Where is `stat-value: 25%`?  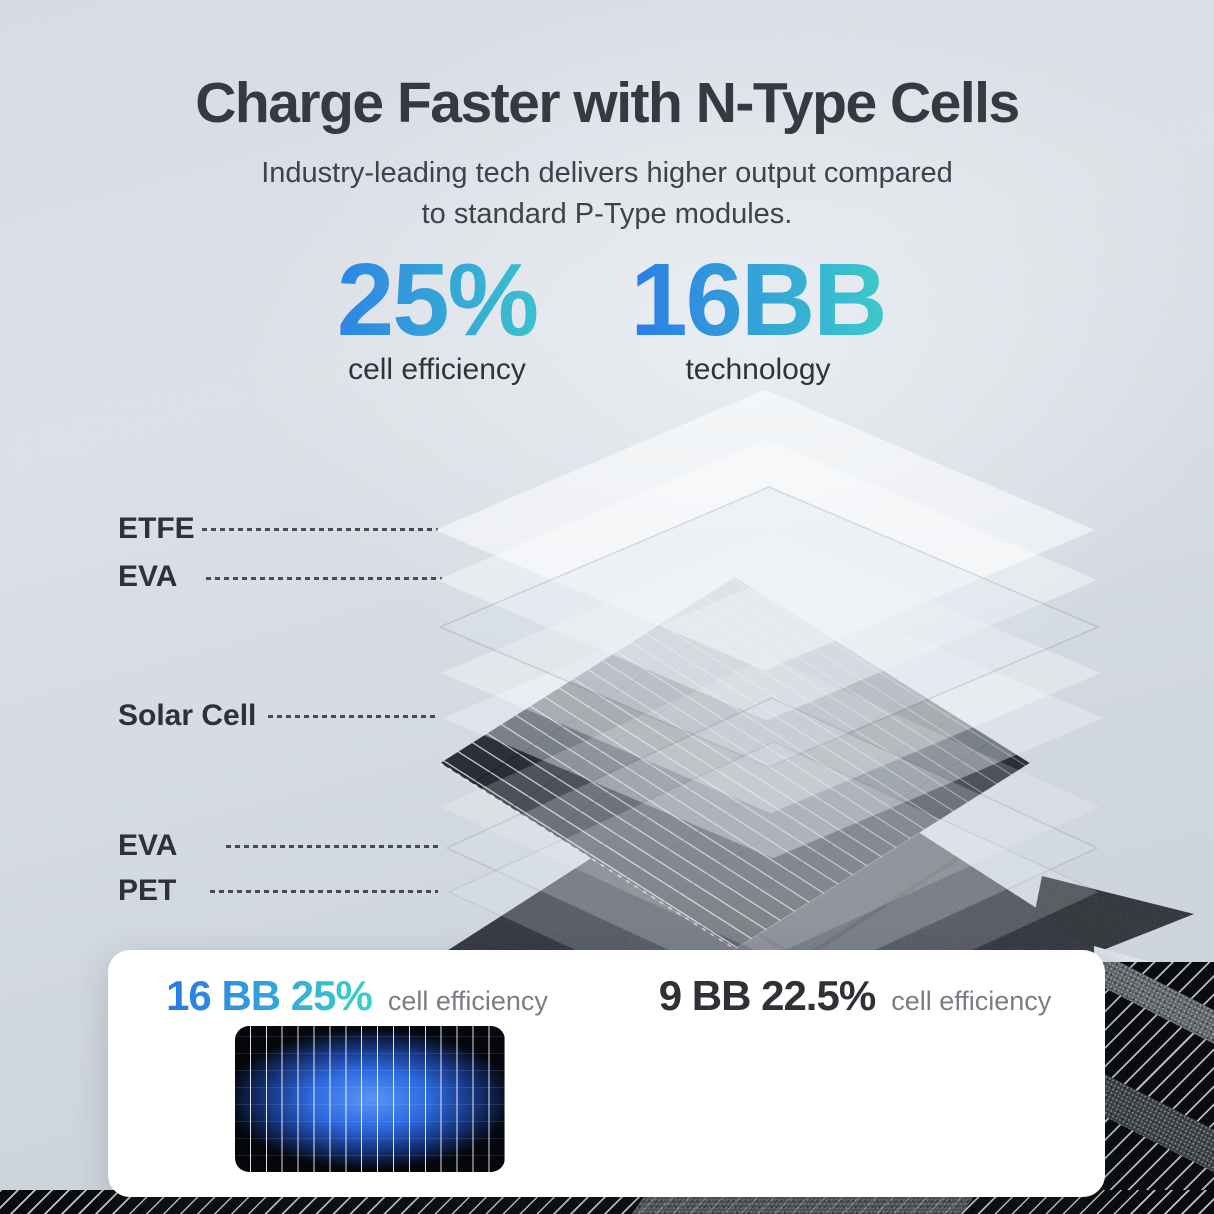
stat-value: 25% is located at coordinates (437, 299).